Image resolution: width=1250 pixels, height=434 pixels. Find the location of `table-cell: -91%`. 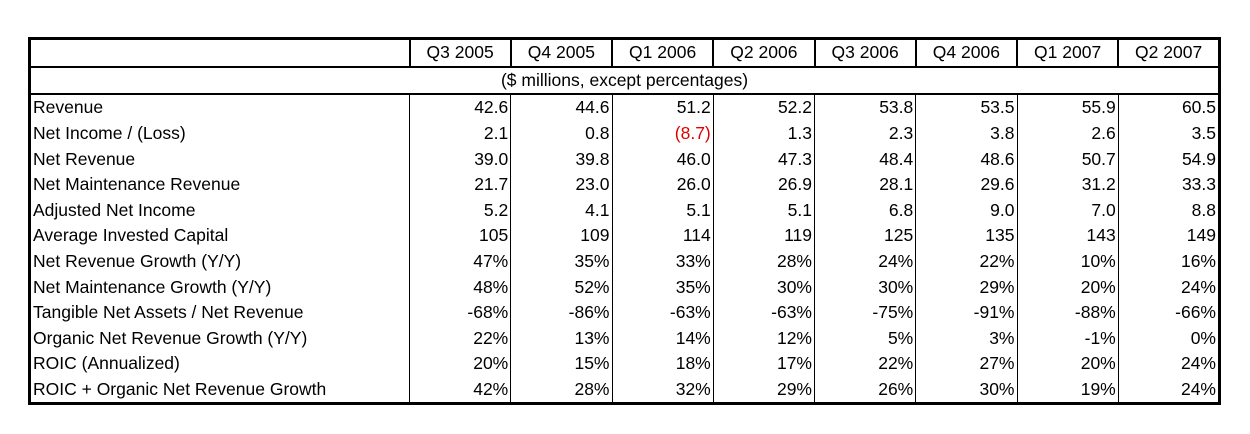

table-cell: -91% is located at coordinates (966, 312).